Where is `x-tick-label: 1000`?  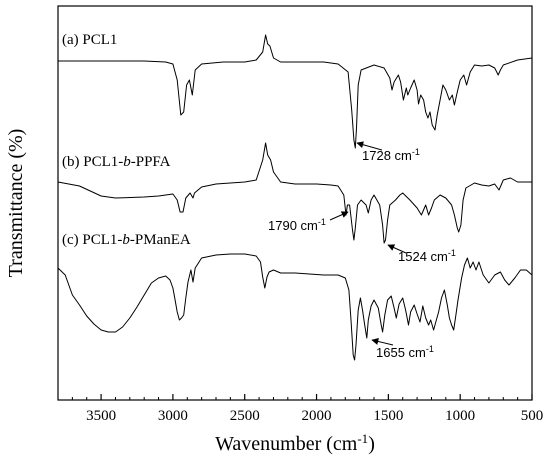
x-tick-label: 1000 is located at coordinates (460, 416).